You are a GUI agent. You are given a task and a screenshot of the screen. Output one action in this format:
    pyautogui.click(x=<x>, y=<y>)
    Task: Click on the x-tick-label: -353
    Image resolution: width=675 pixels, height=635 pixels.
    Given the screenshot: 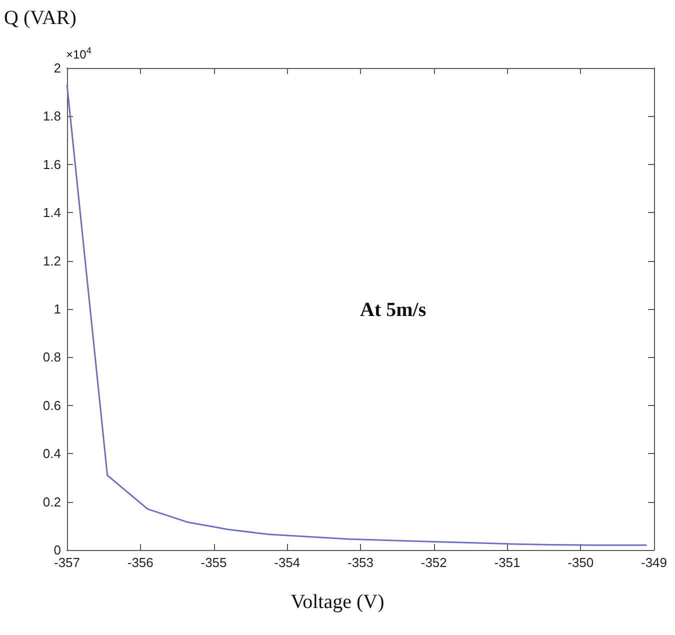 What is the action you would take?
    pyautogui.click(x=360, y=562)
    